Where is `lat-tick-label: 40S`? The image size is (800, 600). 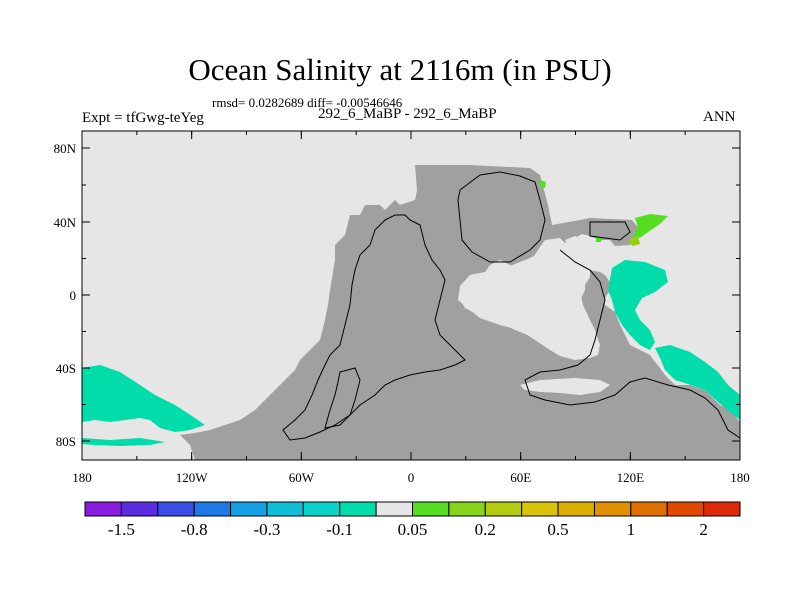 lat-tick-label: 40S is located at coordinates (66, 368).